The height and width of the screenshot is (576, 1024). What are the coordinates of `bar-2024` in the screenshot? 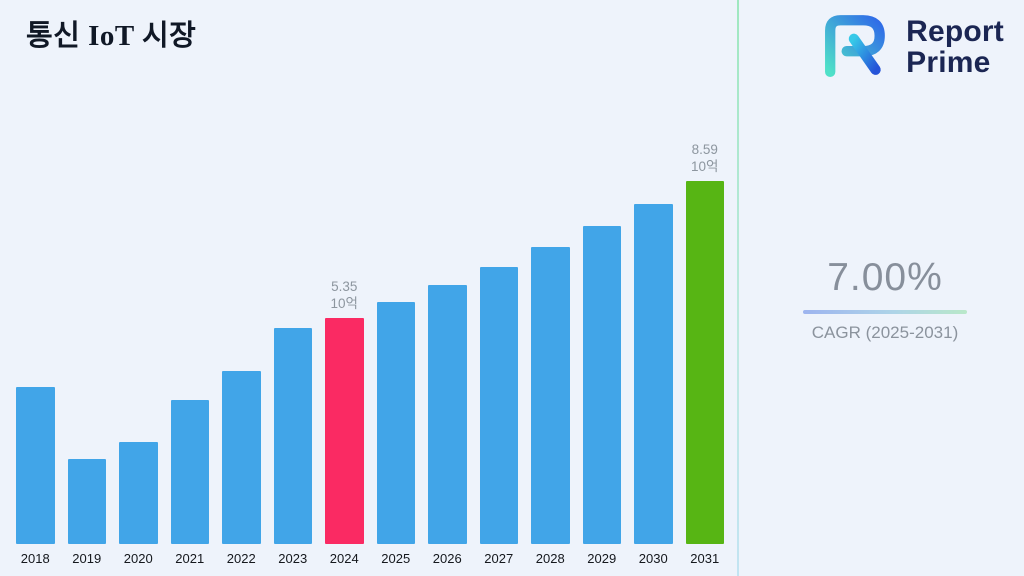 It's located at (344, 431).